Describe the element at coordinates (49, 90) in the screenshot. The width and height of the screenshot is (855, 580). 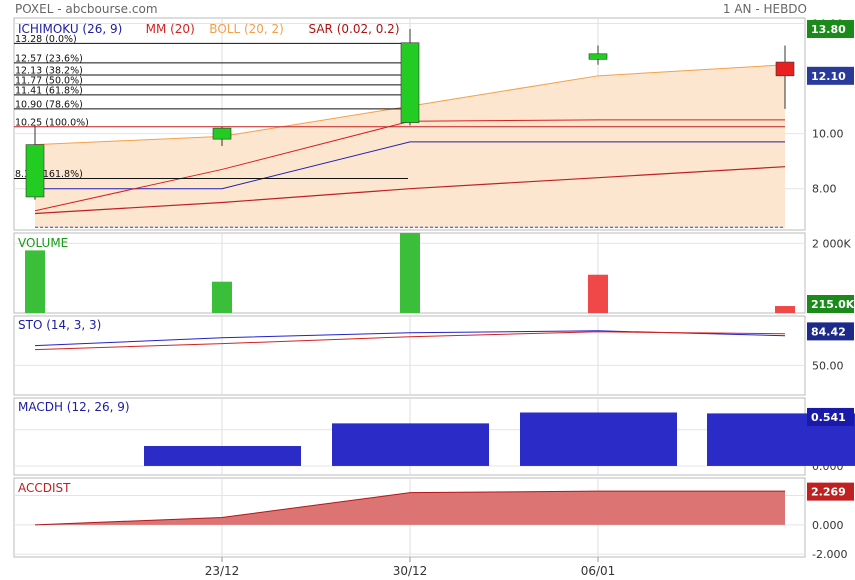
I see `fibonacci-label: 11.41 (61.8%)` at that location.